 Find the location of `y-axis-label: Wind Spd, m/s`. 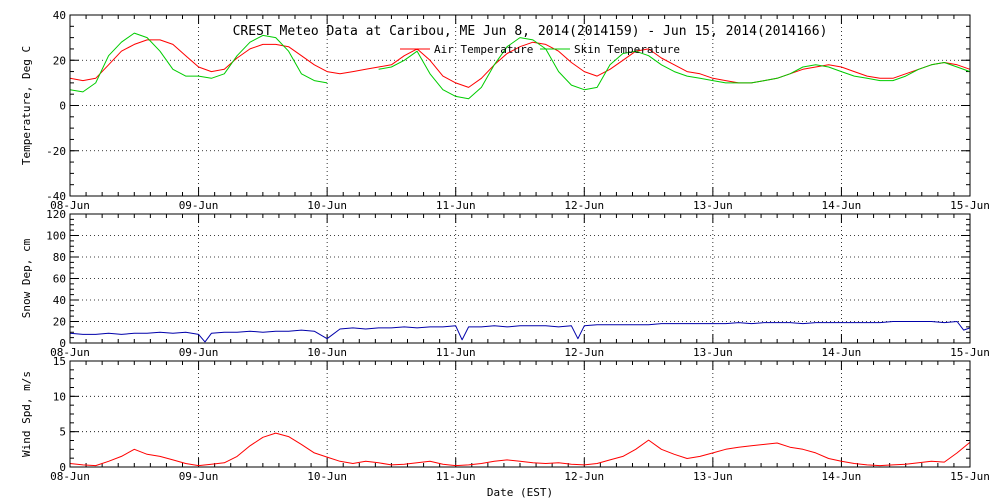

y-axis-label: Wind Spd, m/s is located at coordinates (26, 414).